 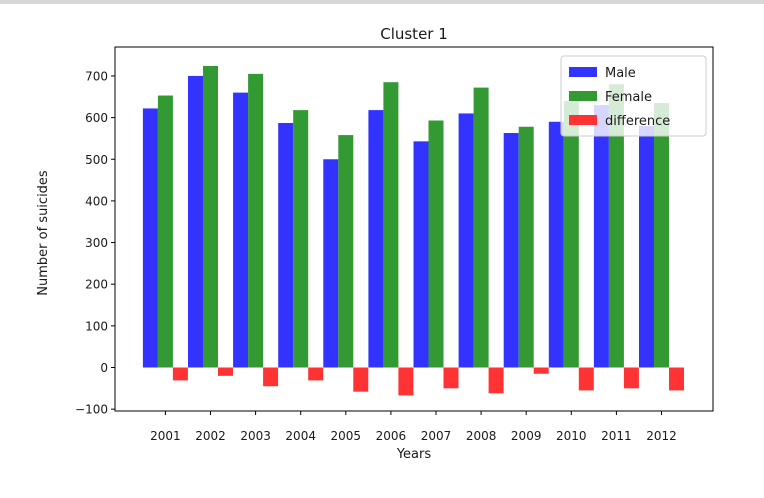 What do you see at coordinates (414, 34) in the screenshot?
I see `chart-title: Cluster 1` at bounding box center [414, 34].